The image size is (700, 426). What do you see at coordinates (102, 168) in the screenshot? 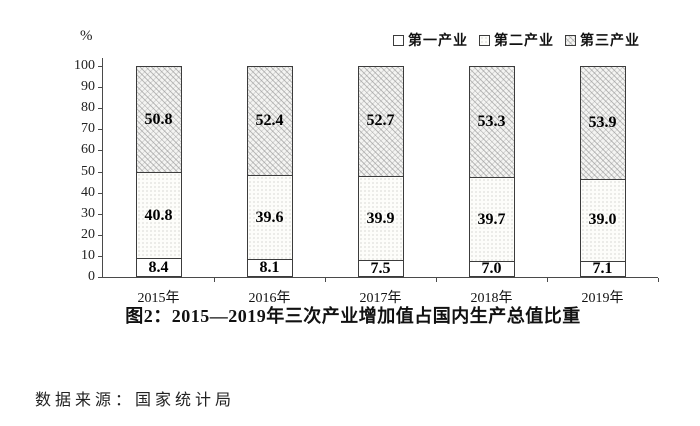
I see `y-axis-line` at bounding box center [102, 168].